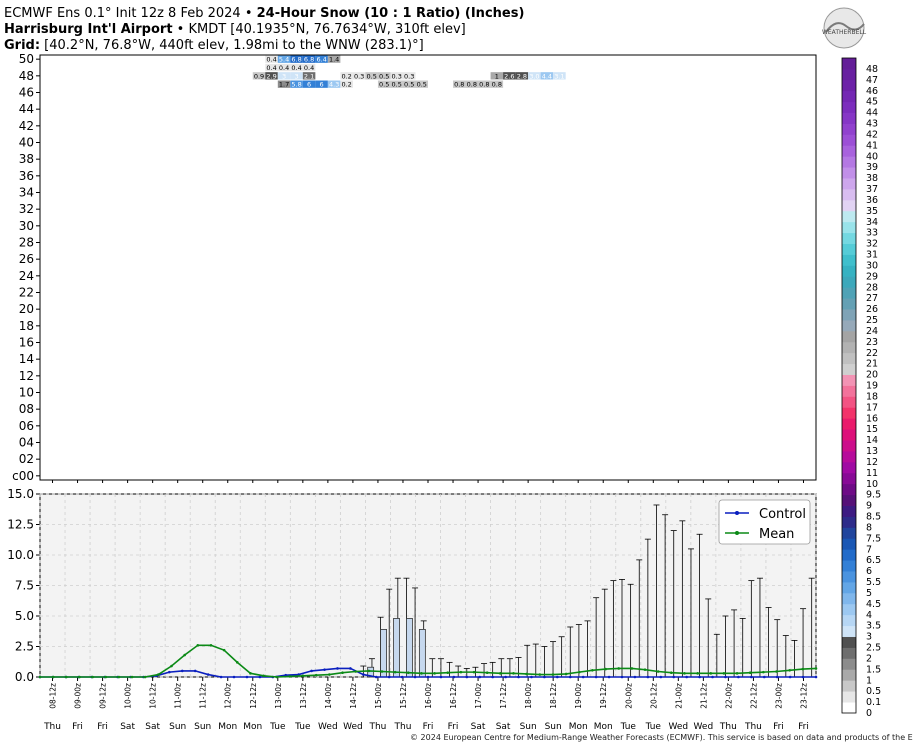 The height and width of the screenshot is (750, 913). Describe the element at coordinates (872, 386) in the screenshot. I see `colorbar-tick-label: 19` at that location.